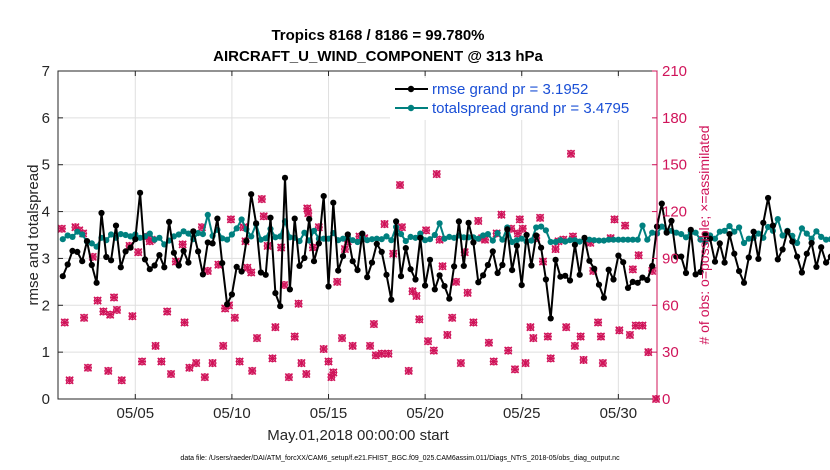 The height and width of the screenshot is (470, 830). What do you see at coordinates (46, 258) in the screenshot?
I see `y-tick-label-3: 3` at bounding box center [46, 258].